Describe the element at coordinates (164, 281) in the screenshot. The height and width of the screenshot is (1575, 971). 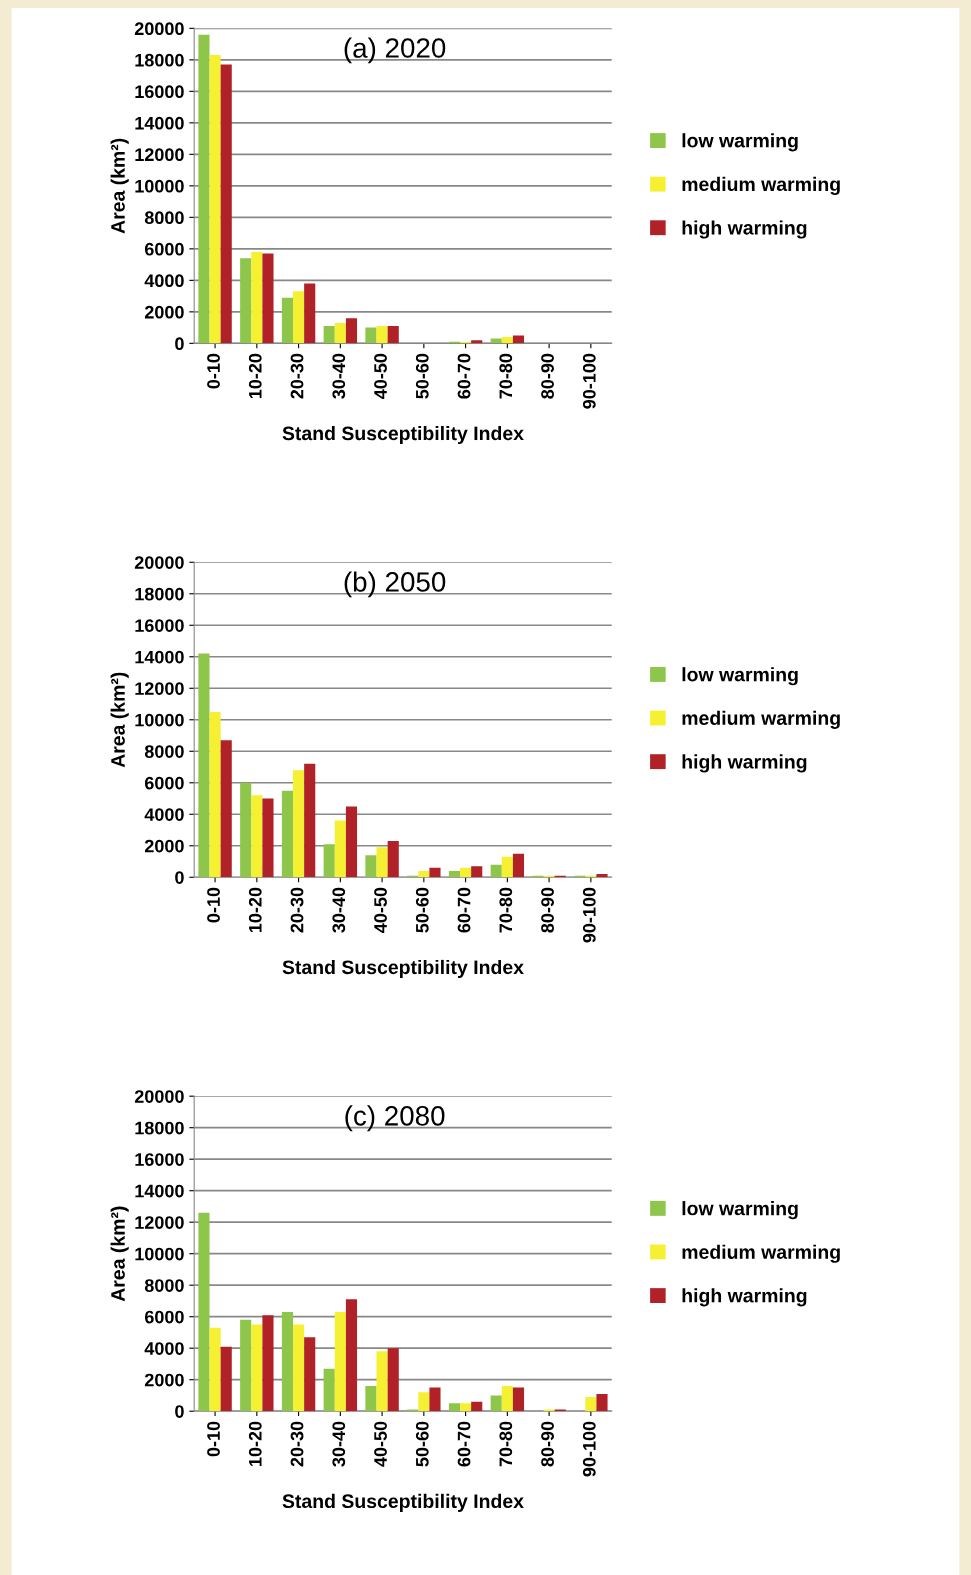
I see `y-tick-label: 4000` at that location.